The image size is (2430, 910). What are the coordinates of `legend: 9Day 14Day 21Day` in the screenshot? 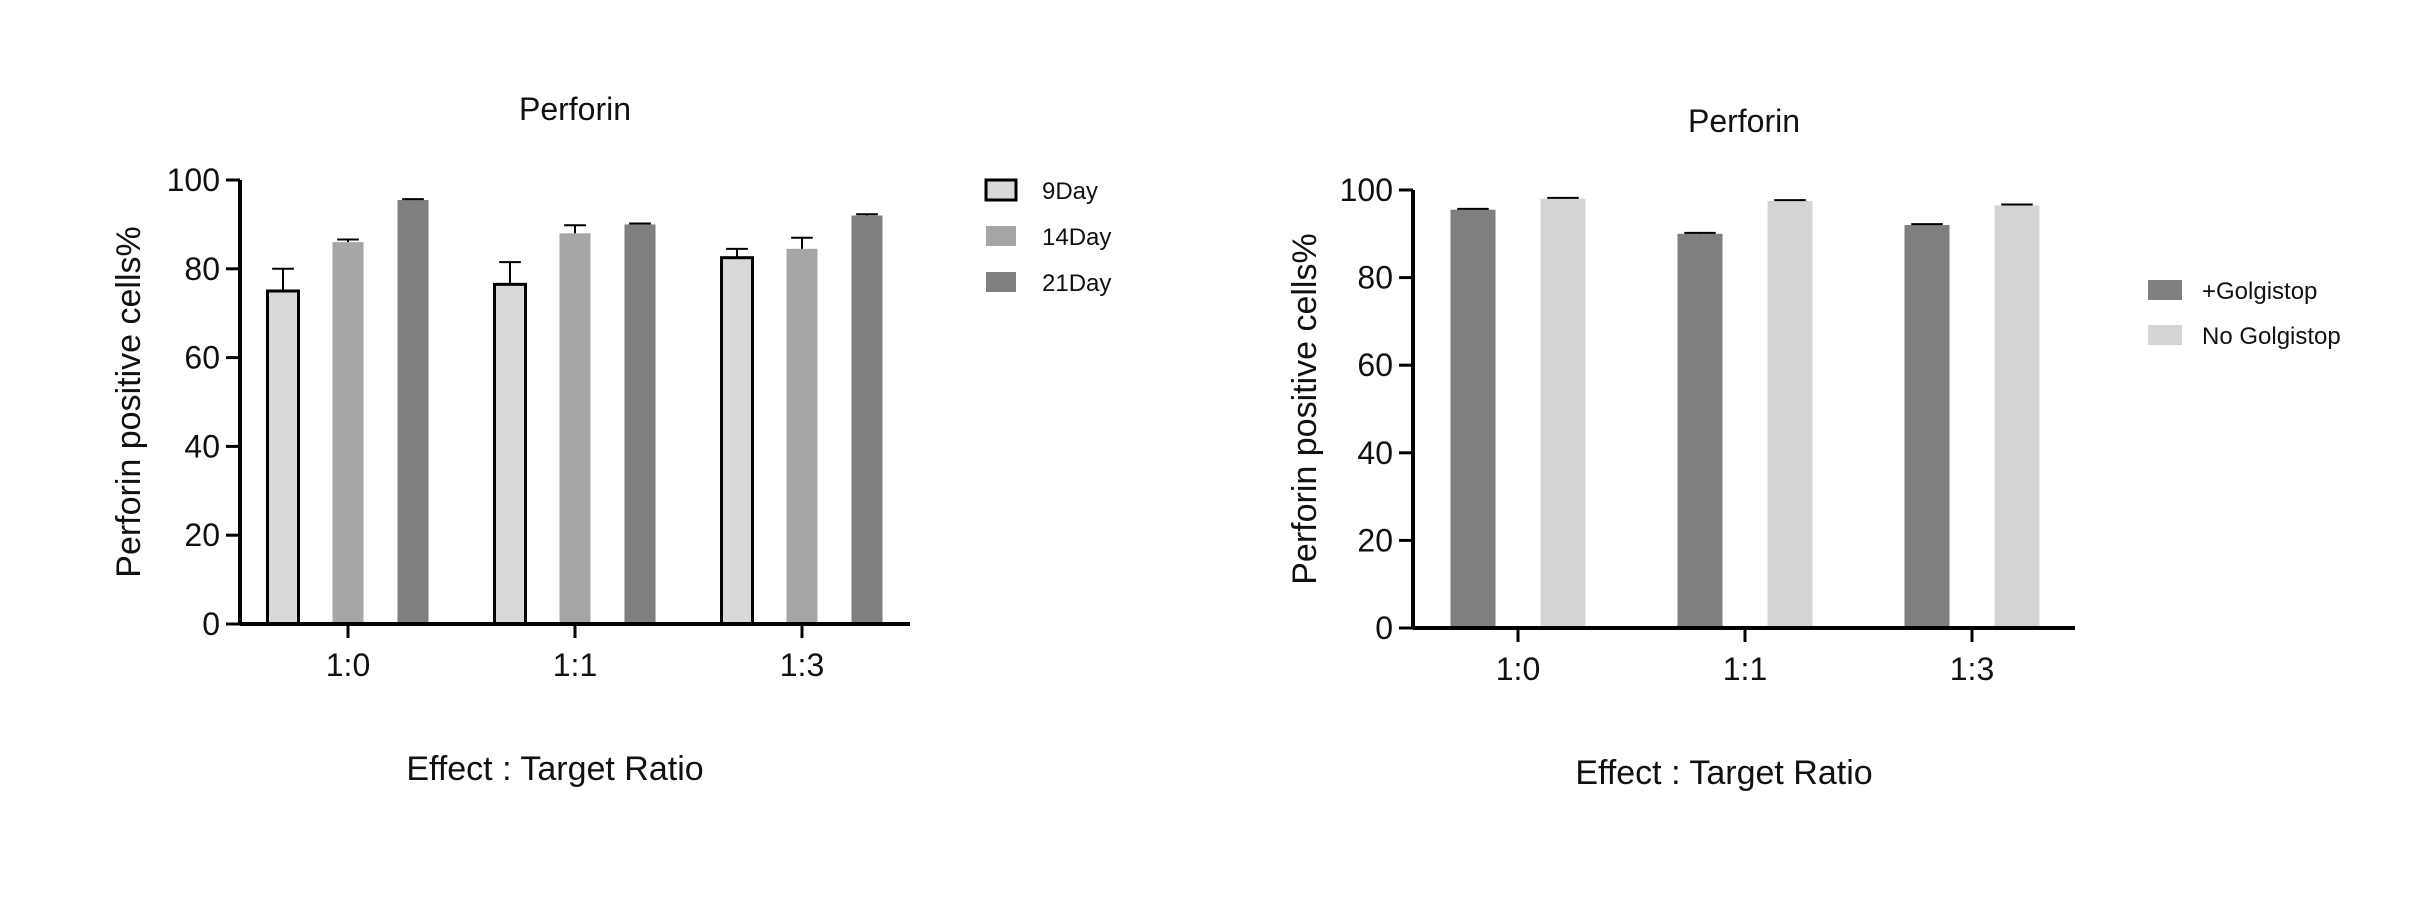 It's located at (1047, 237).